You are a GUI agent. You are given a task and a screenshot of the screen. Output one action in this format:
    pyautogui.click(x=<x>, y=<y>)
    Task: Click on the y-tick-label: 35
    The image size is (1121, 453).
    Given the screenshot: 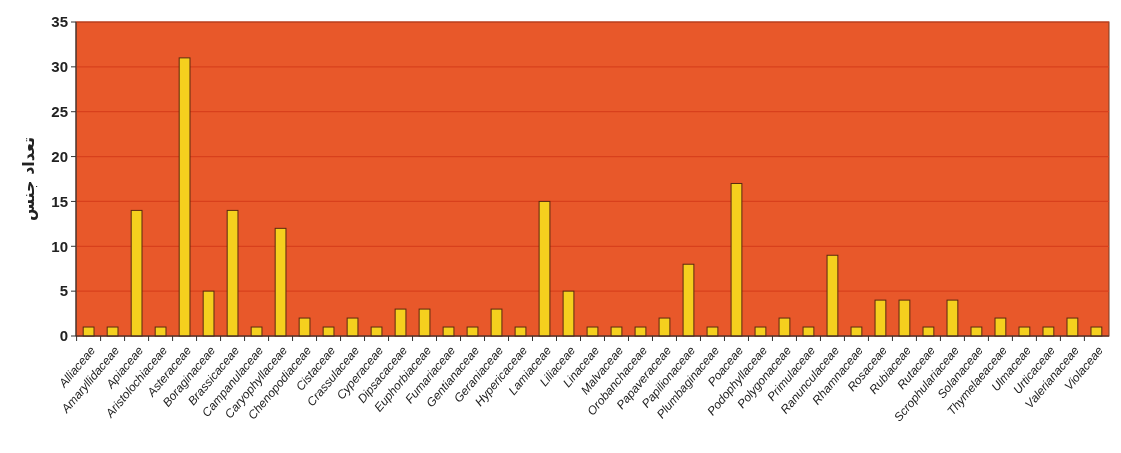 What is the action you would take?
    pyautogui.click(x=59, y=22)
    